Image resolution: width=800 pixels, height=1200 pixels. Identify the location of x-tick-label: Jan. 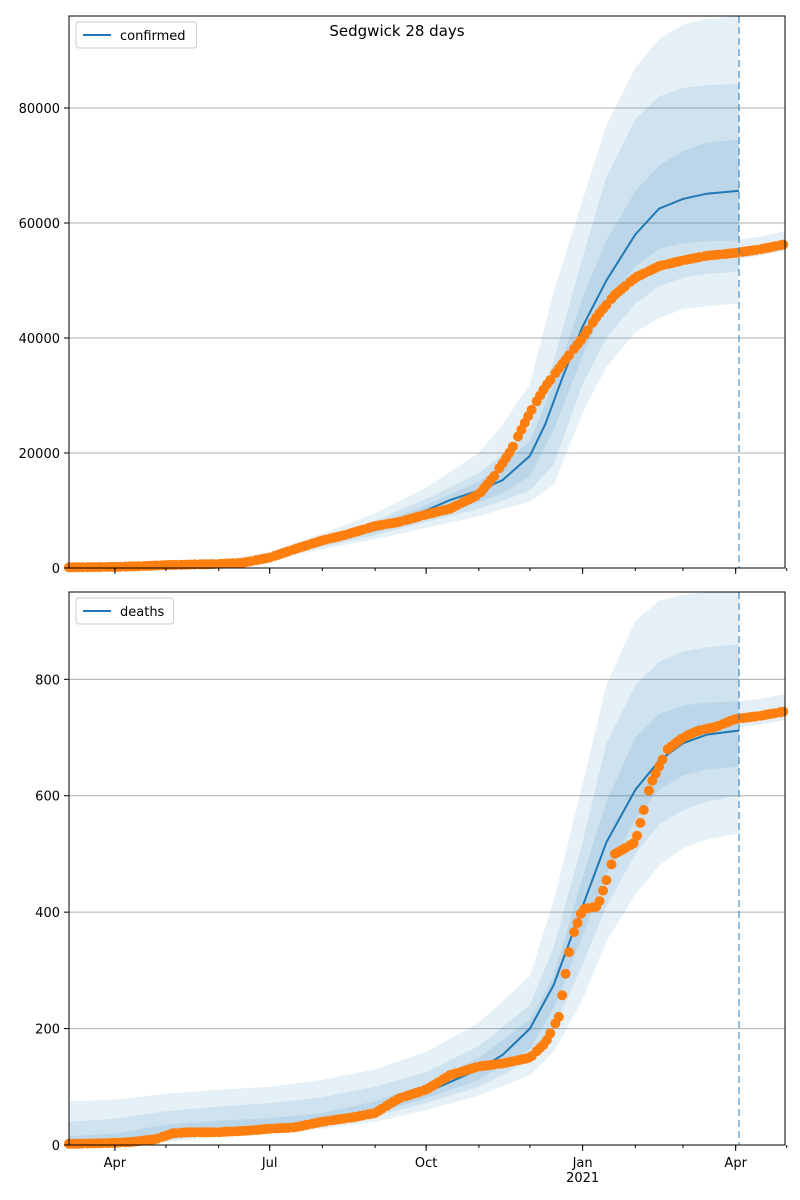
(582, 1163).